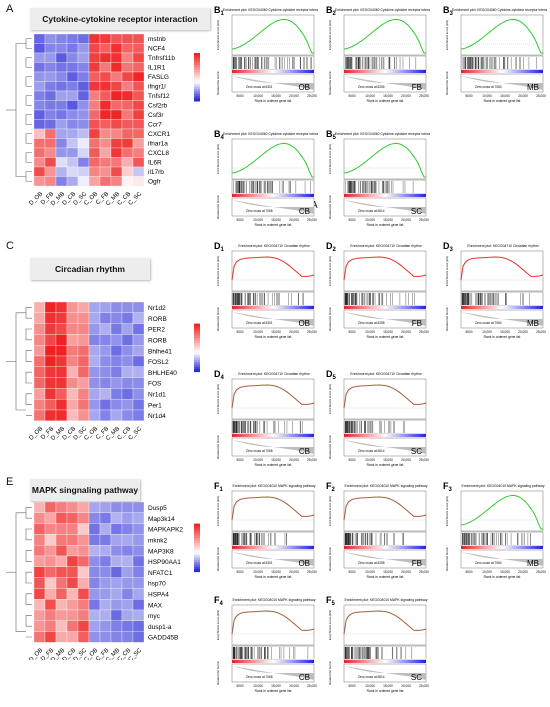 Image resolution: width=550 pixels, height=707 pixels. Describe the element at coordinates (259, 563) in the screenshot. I see `zero-cross: Zero cross at 6301` at that location.